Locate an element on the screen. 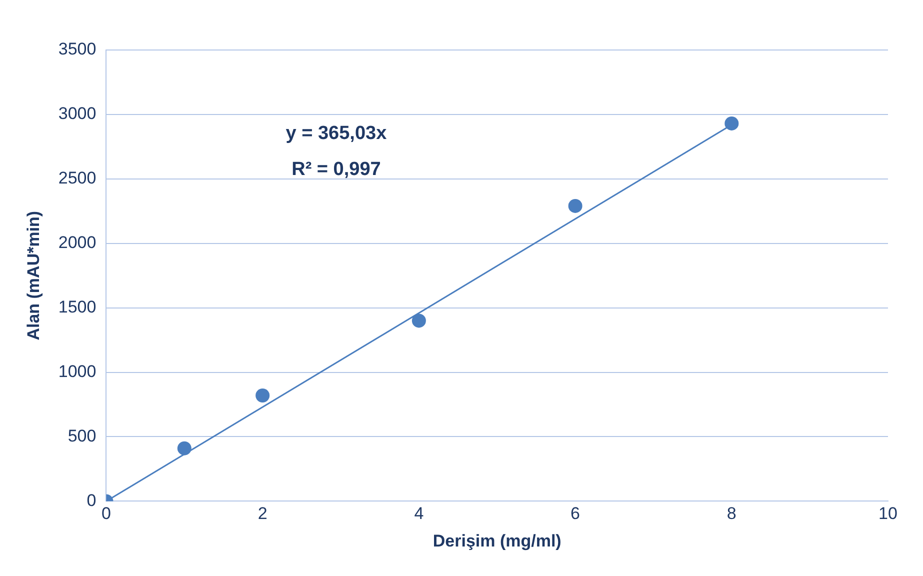 Image resolution: width=923 pixels, height=576 pixels. y-tick-label: 0 is located at coordinates (91, 500).